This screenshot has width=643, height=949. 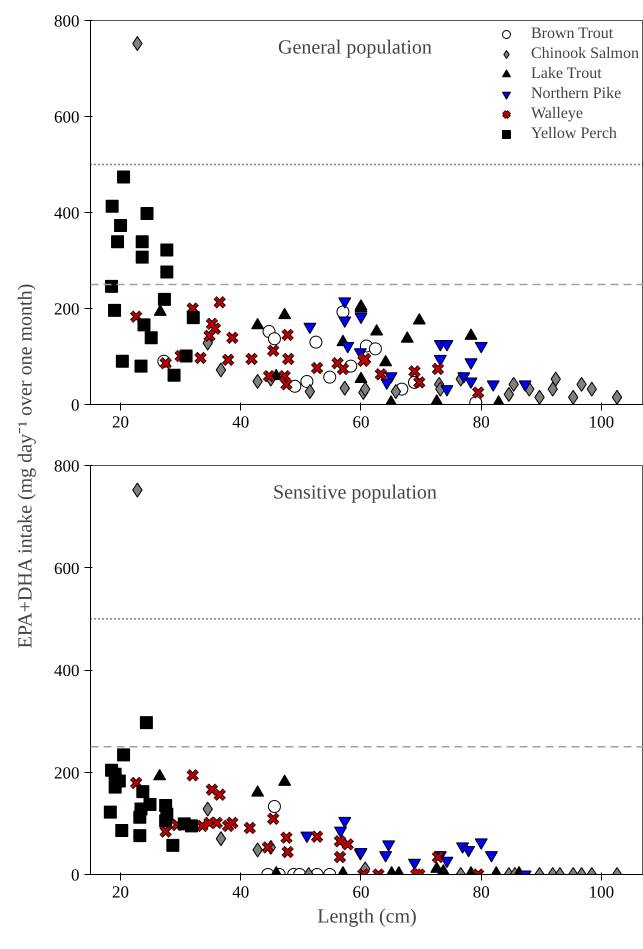 I want to click on text: General population, so click(x=355, y=47).